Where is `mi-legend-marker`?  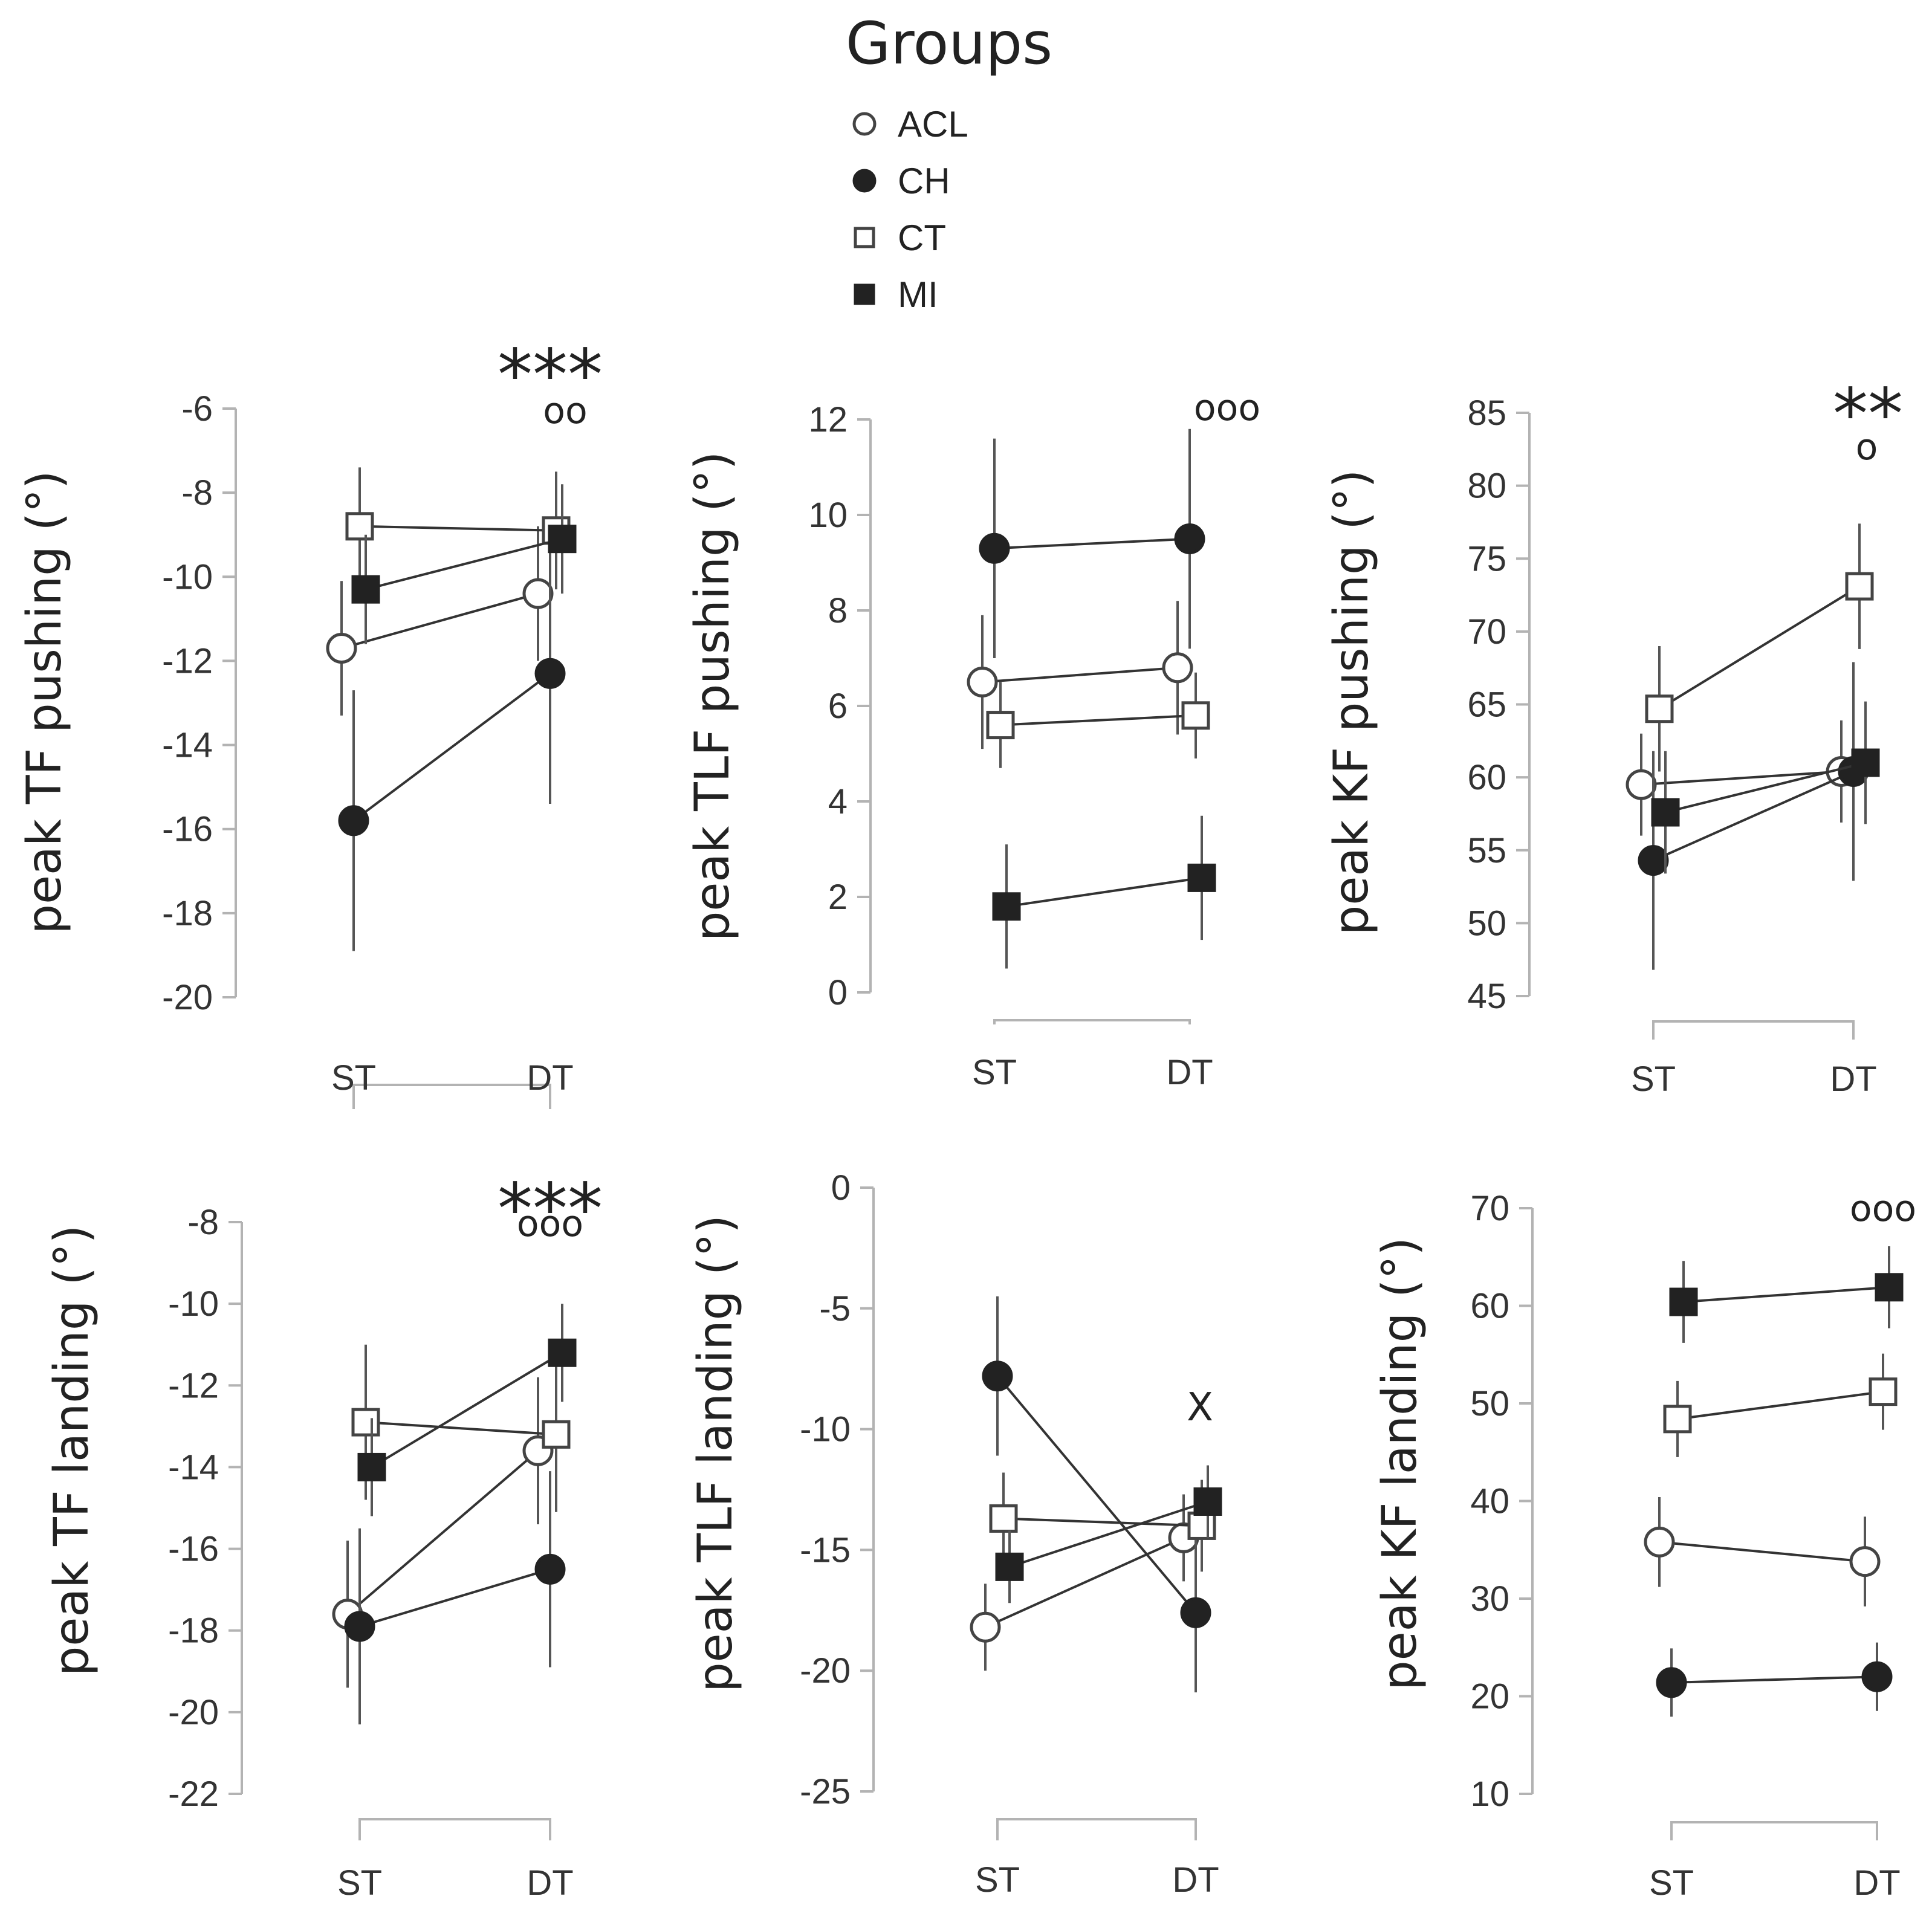 mi-legend-marker is located at coordinates (864, 294).